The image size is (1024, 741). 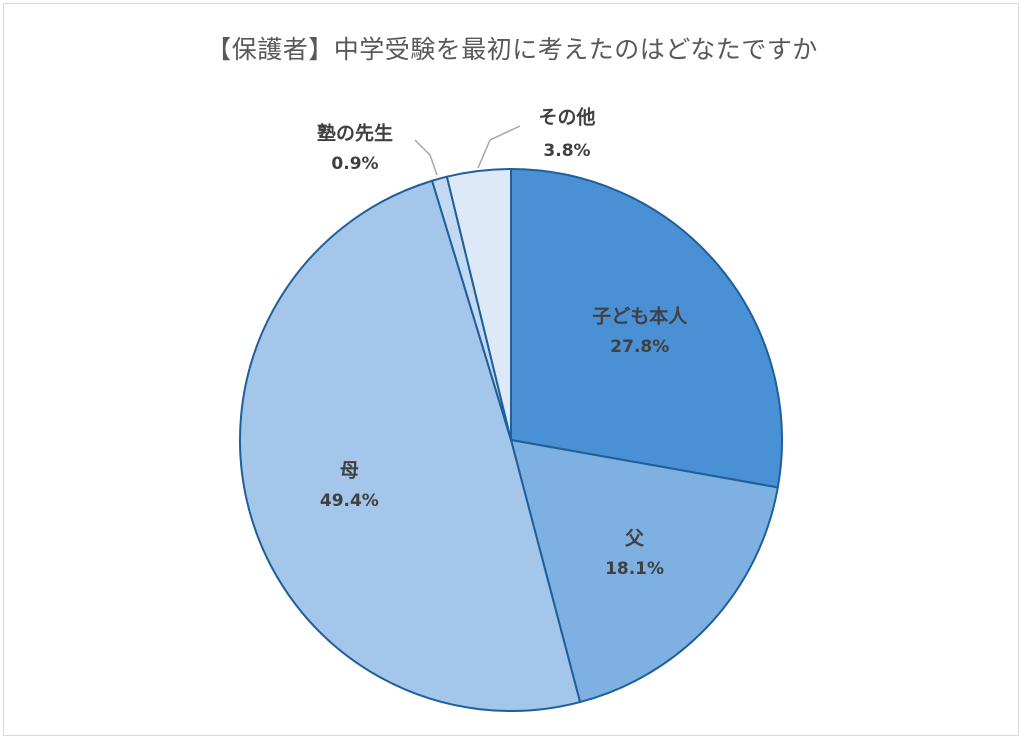 I want to click on slice-label-1: 子ども本人, so click(x=640, y=316).